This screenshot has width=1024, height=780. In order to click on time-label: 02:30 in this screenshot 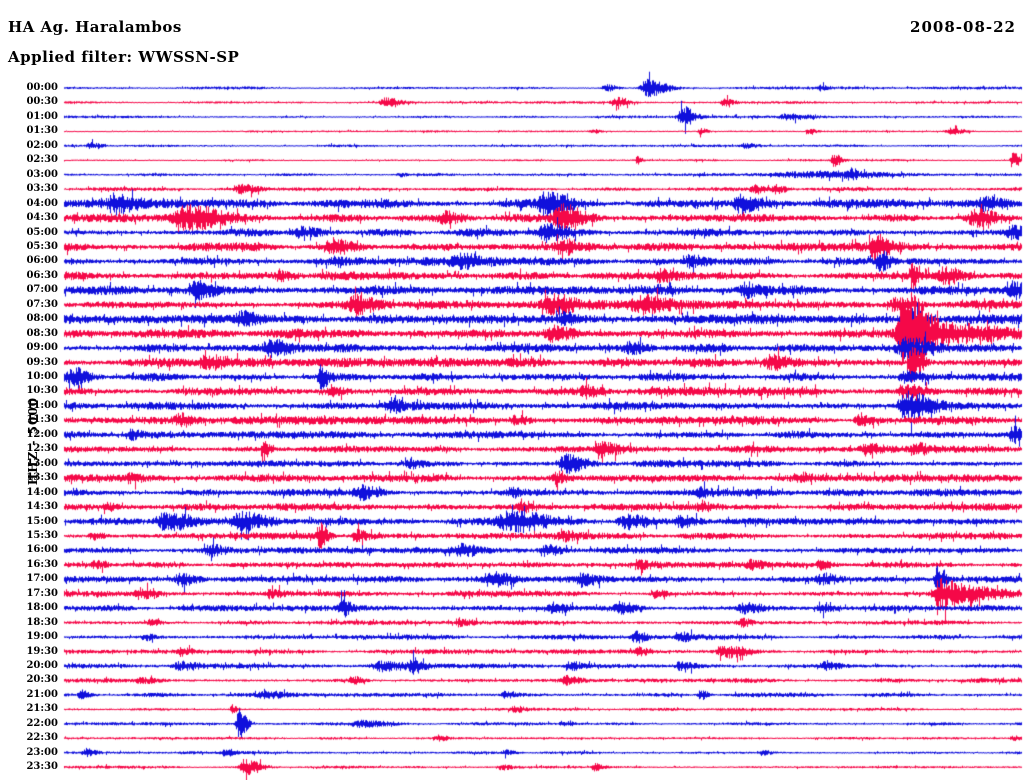, I will do `click(42, 160)`.